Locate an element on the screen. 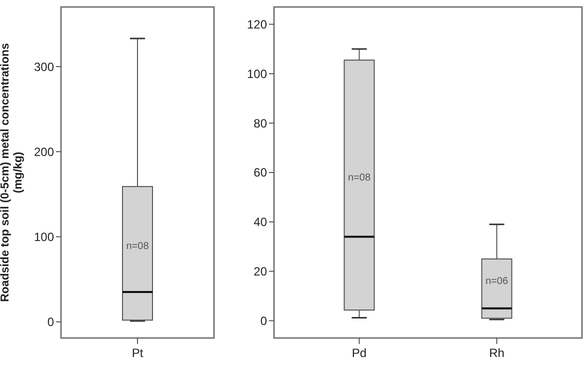 This screenshot has width=584, height=369. annotation: n=06 is located at coordinates (496, 282).